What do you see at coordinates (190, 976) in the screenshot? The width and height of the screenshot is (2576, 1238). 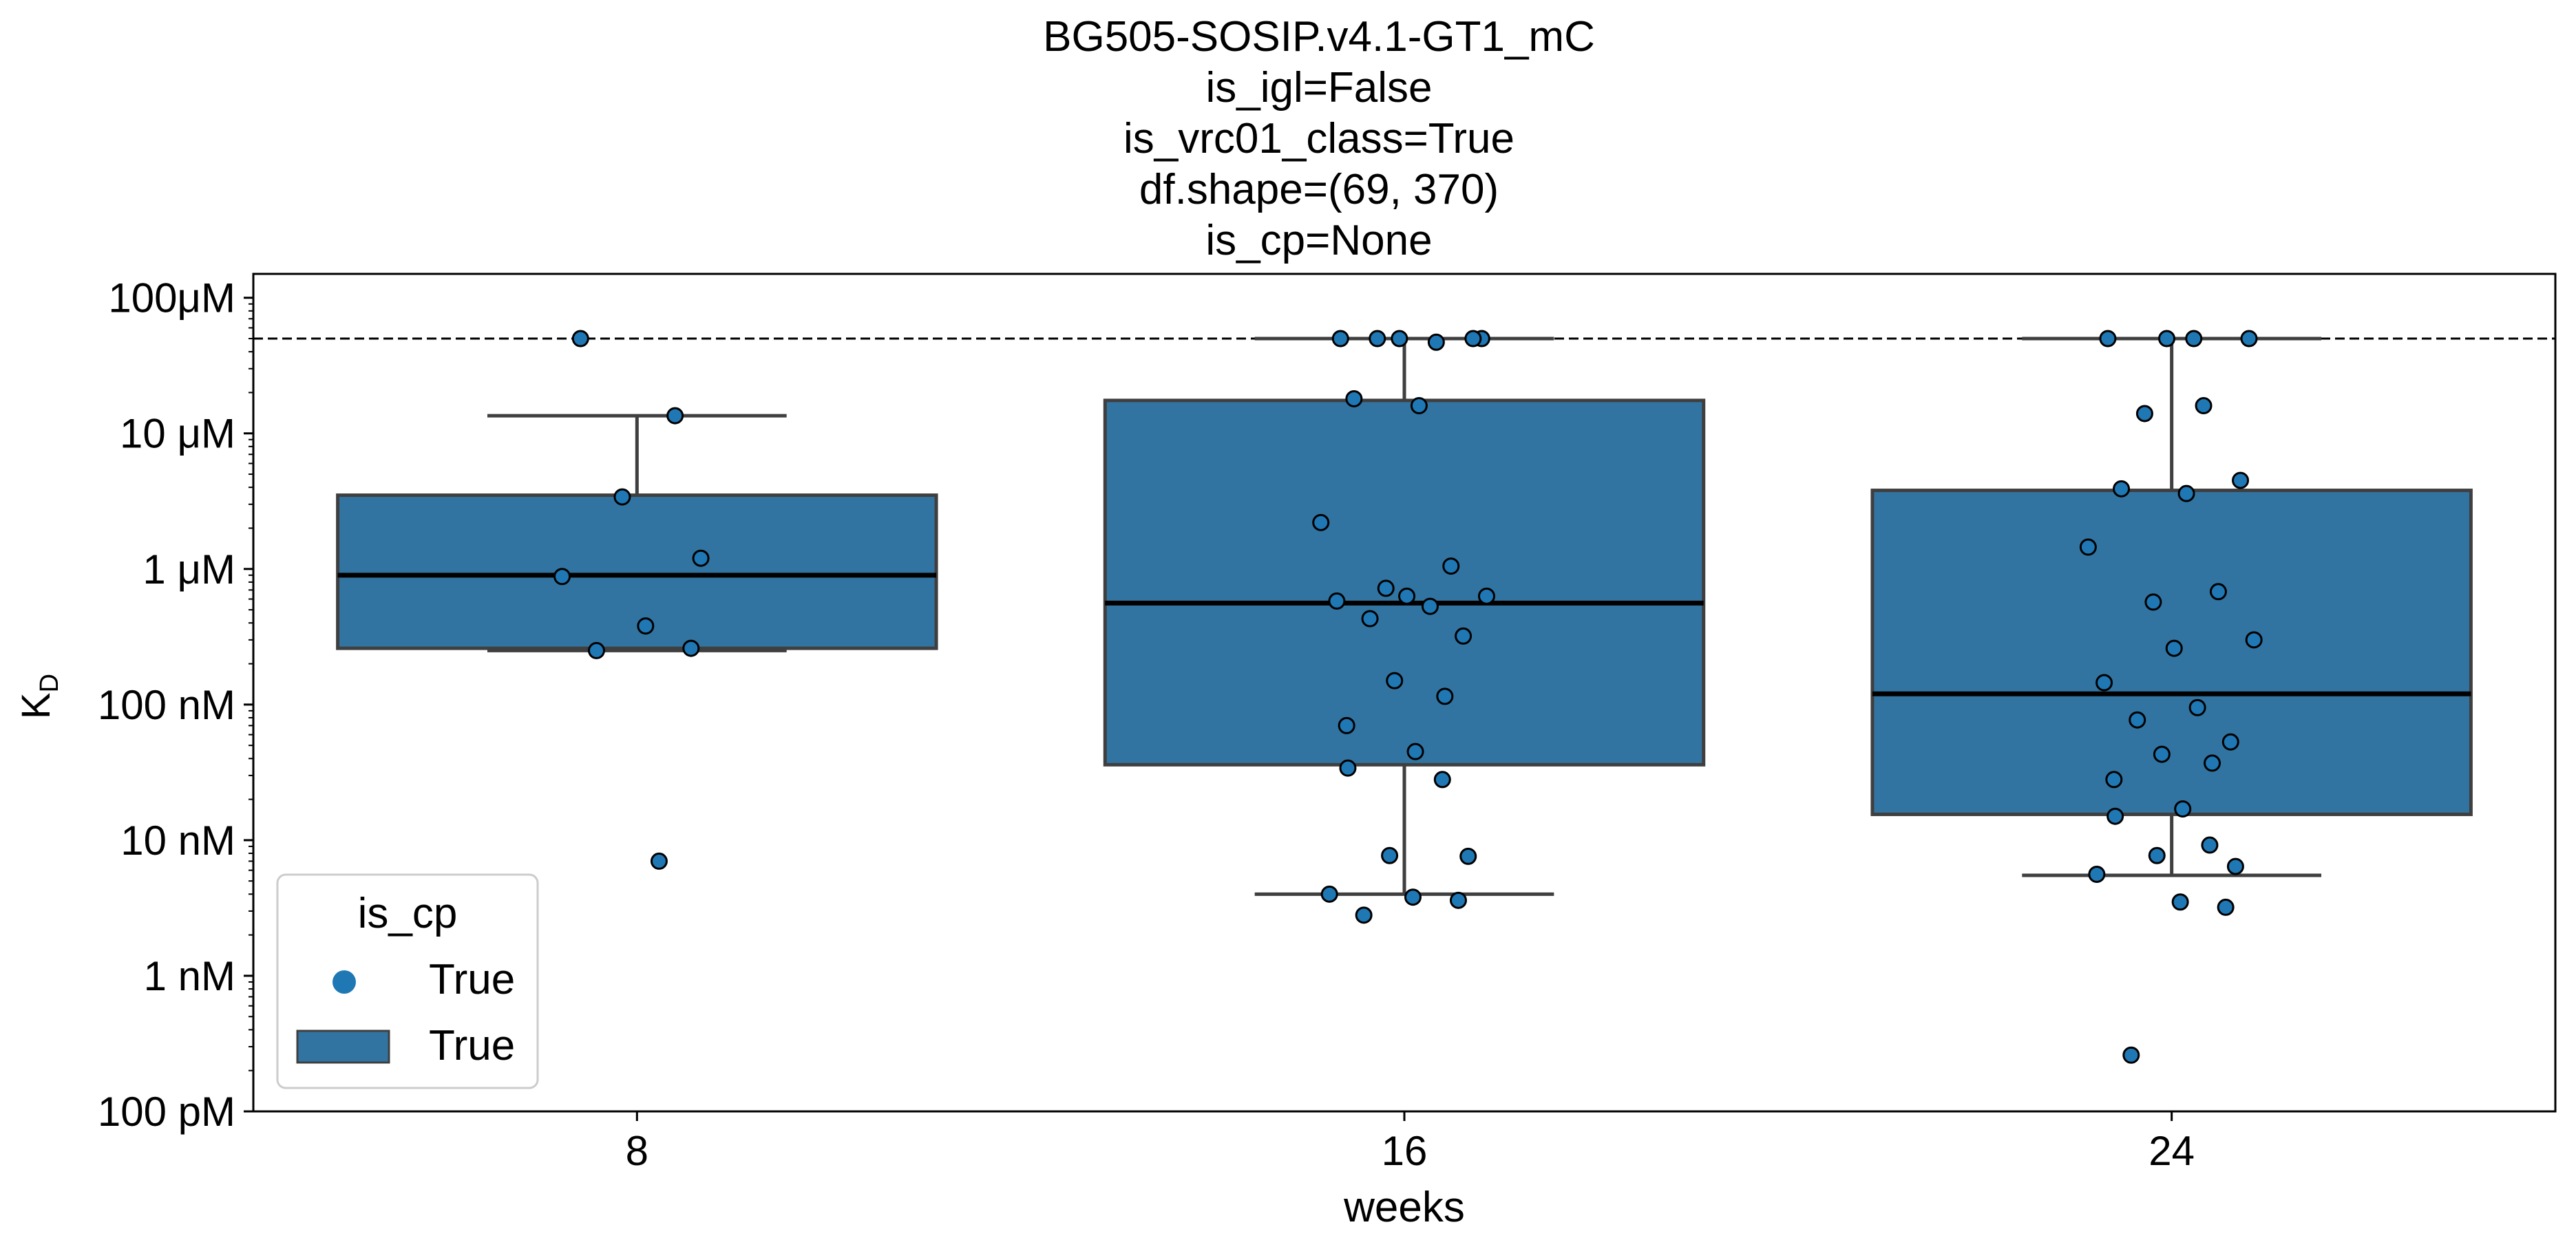 I see `y-tick-label: 1 nM` at bounding box center [190, 976].